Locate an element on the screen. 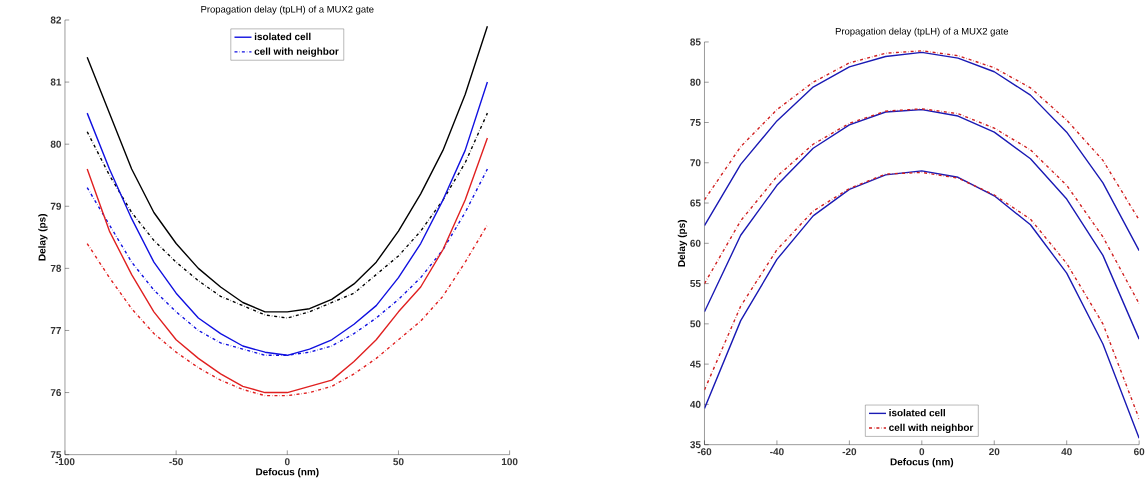  x-tick-label: -20 is located at coordinates (849, 452).